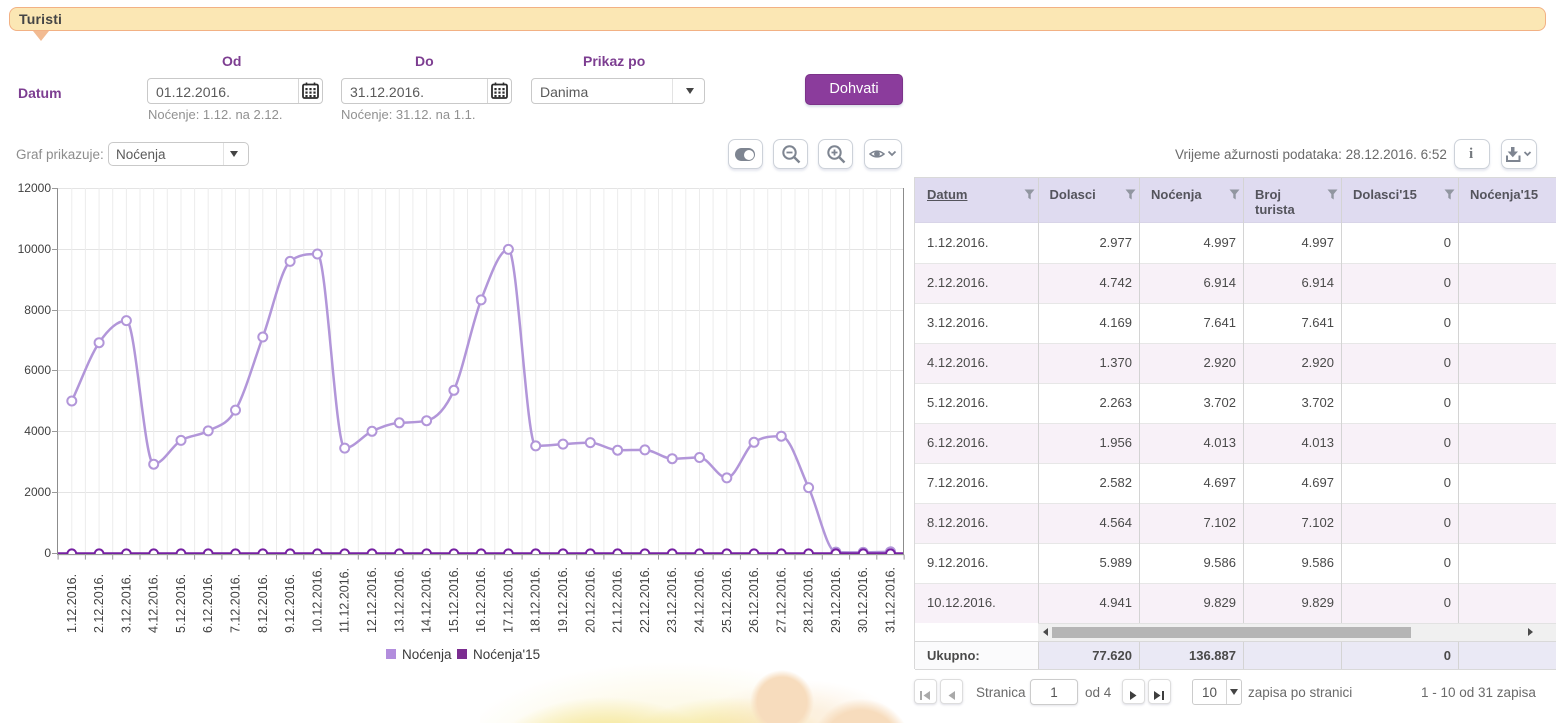  What do you see at coordinates (506, 654) in the screenshot?
I see `svg-text: Noćenja'15` at bounding box center [506, 654].